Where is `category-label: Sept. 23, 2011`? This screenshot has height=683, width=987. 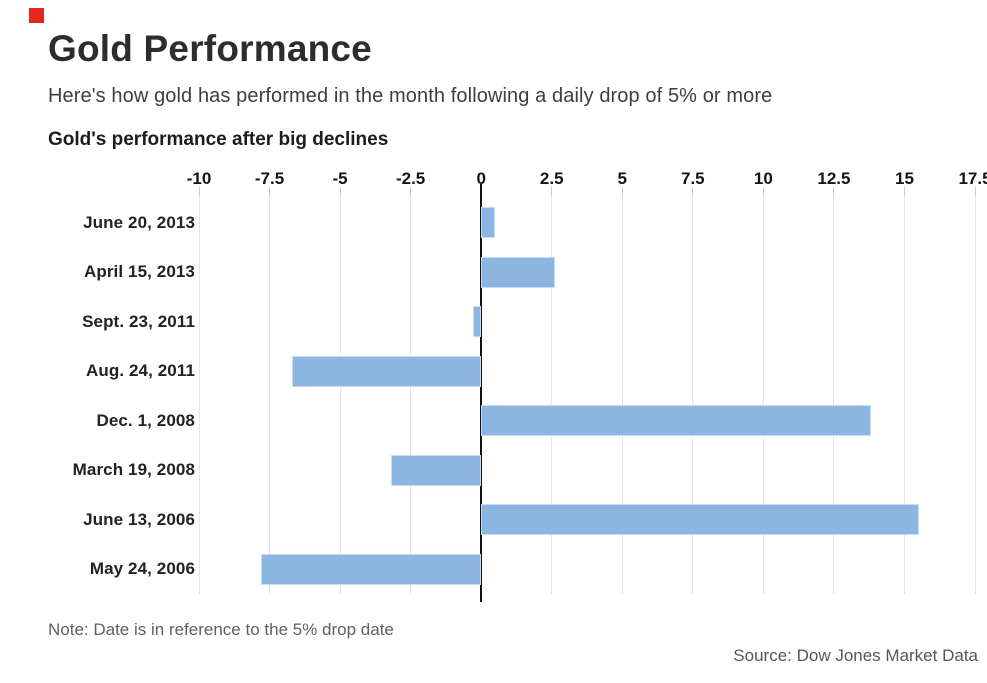 category-label: Sept. 23, 2011 is located at coordinates (138, 321).